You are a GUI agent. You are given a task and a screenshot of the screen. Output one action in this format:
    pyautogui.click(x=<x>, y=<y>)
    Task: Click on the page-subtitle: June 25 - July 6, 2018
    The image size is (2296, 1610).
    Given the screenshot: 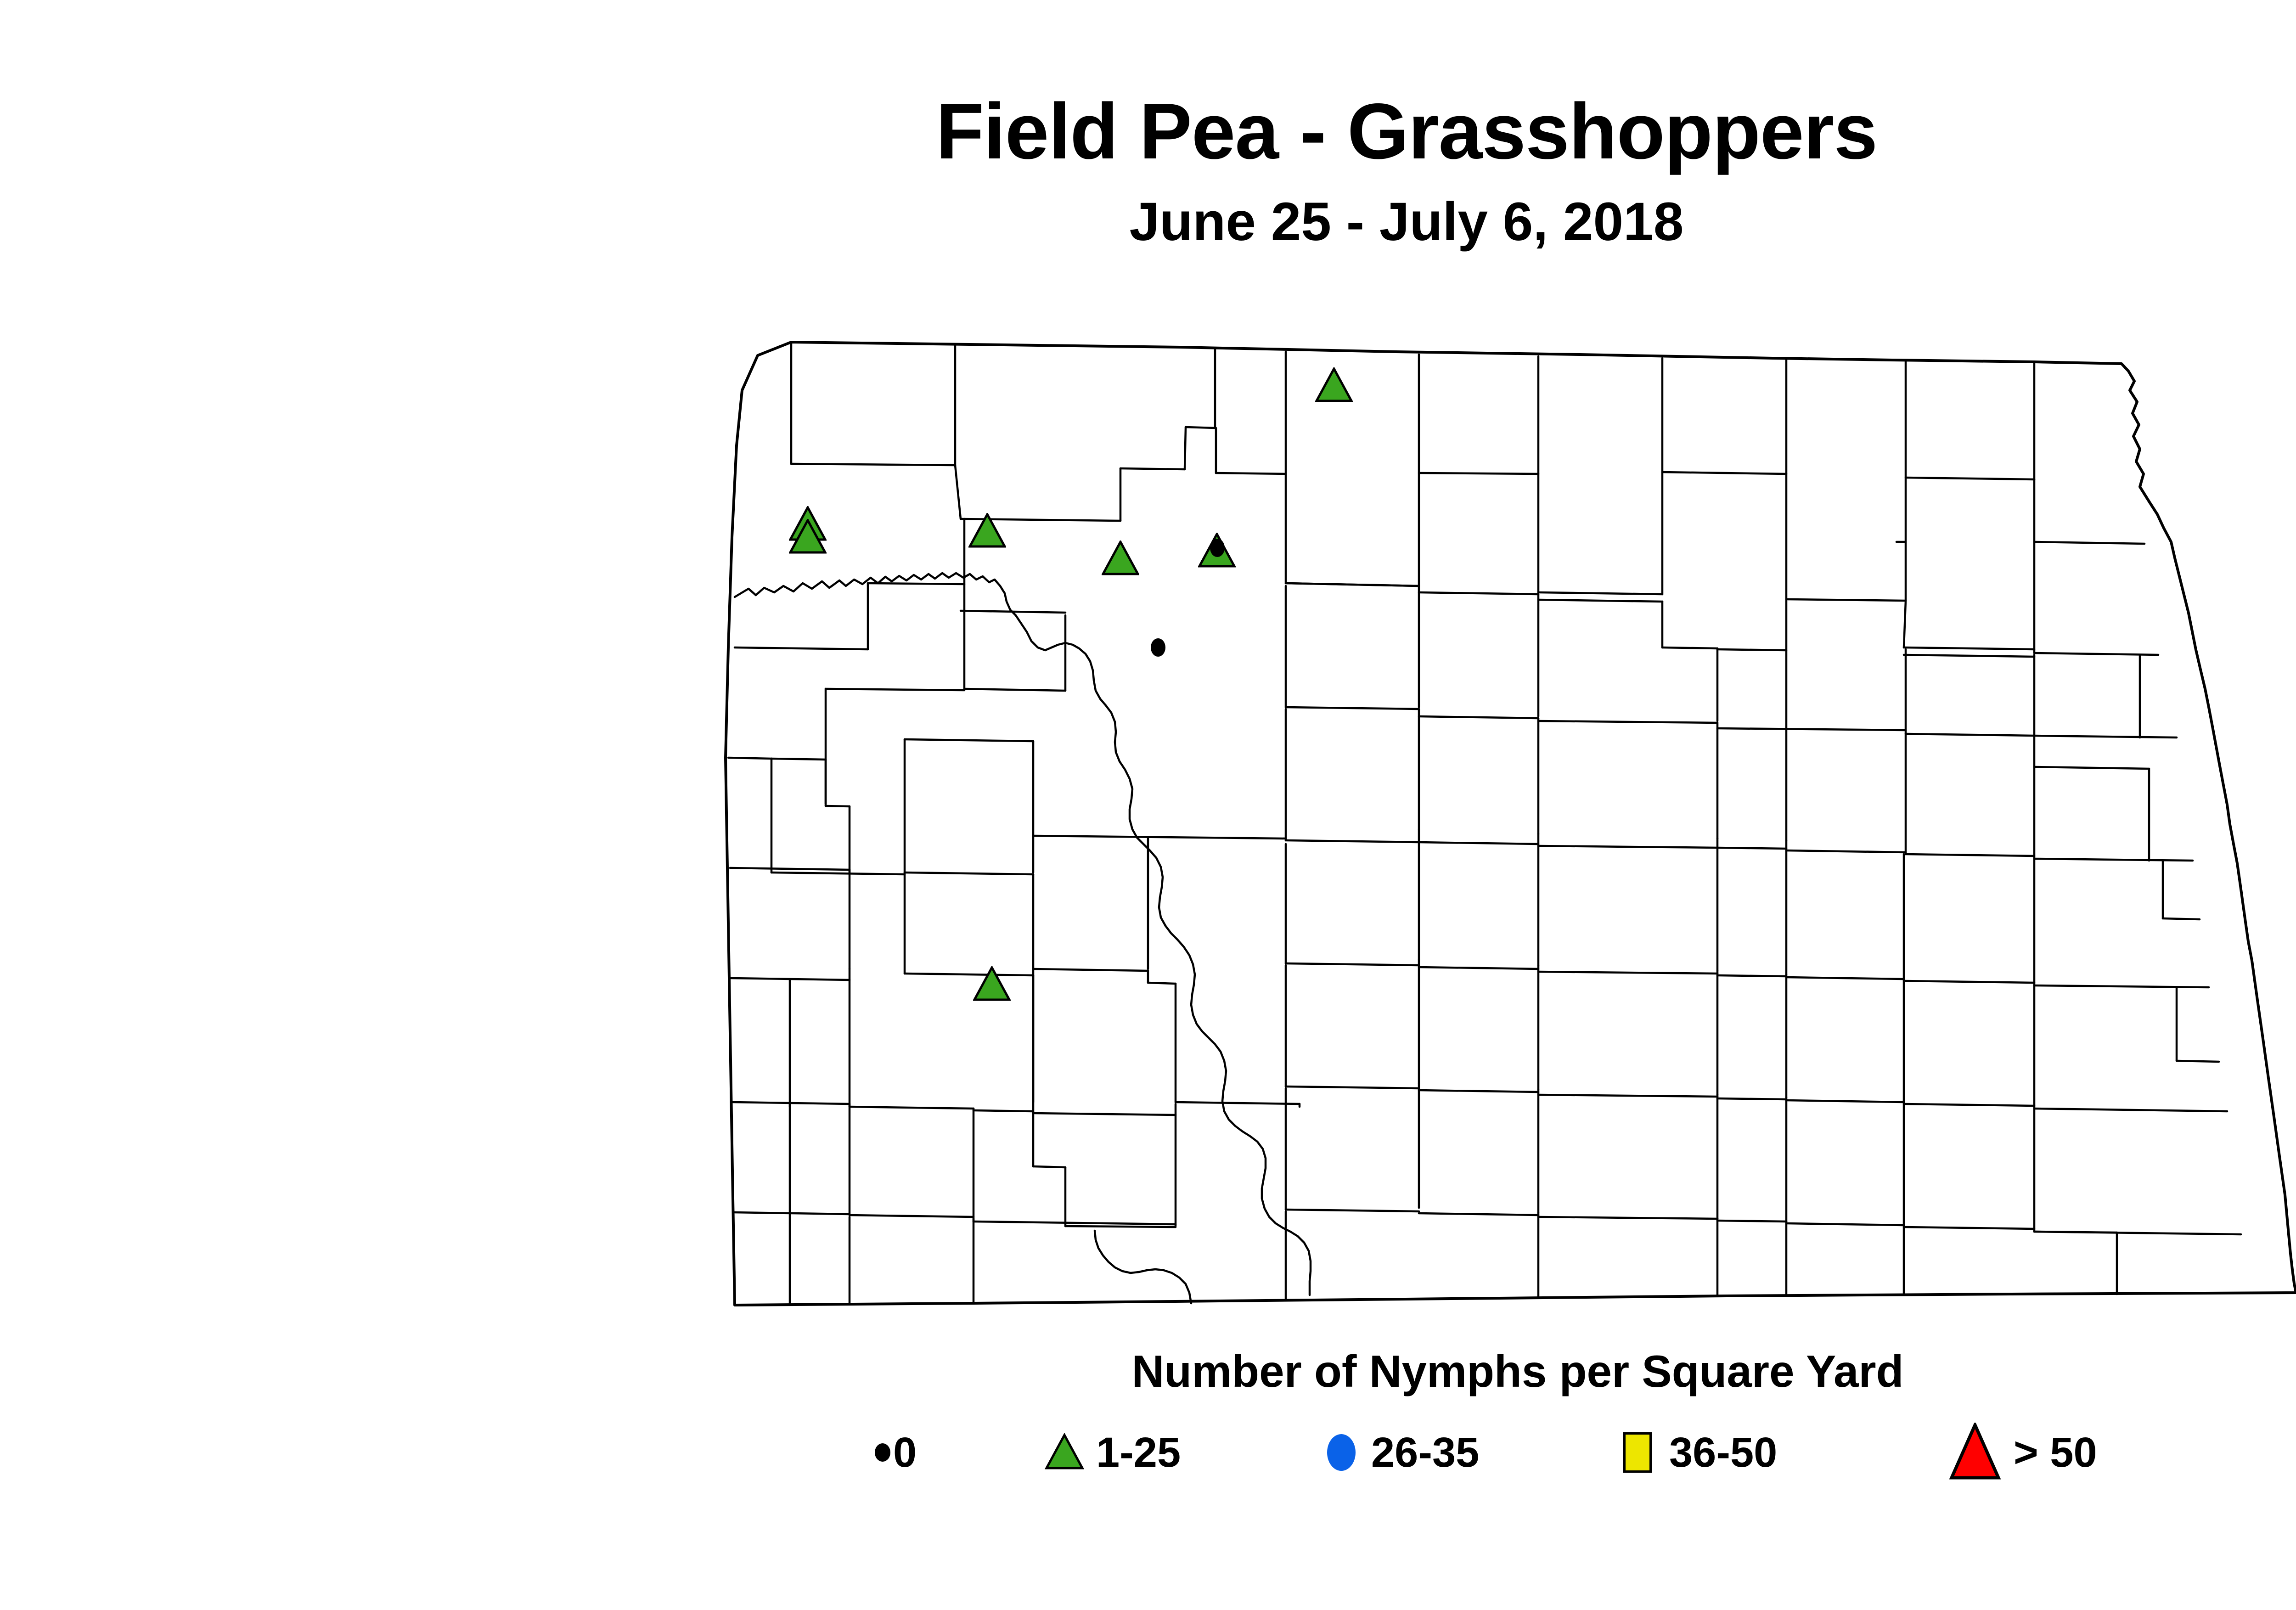 What is the action you would take?
    pyautogui.click(x=1406, y=221)
    